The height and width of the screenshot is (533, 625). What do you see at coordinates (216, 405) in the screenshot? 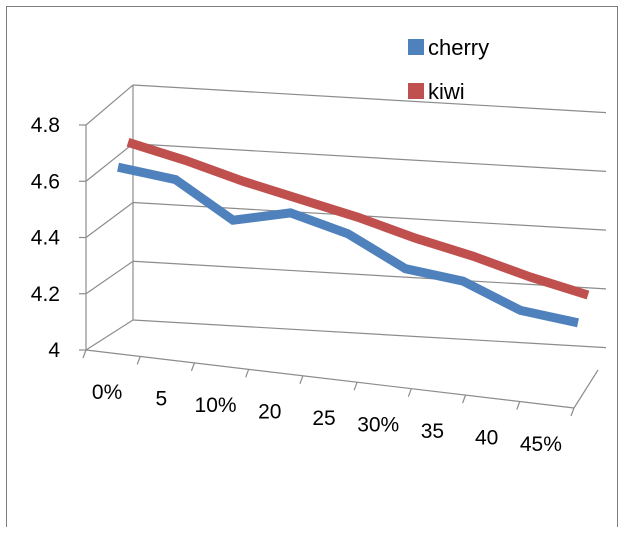
I see `x-tick-label: 10%` at bounding box center [216, 405].